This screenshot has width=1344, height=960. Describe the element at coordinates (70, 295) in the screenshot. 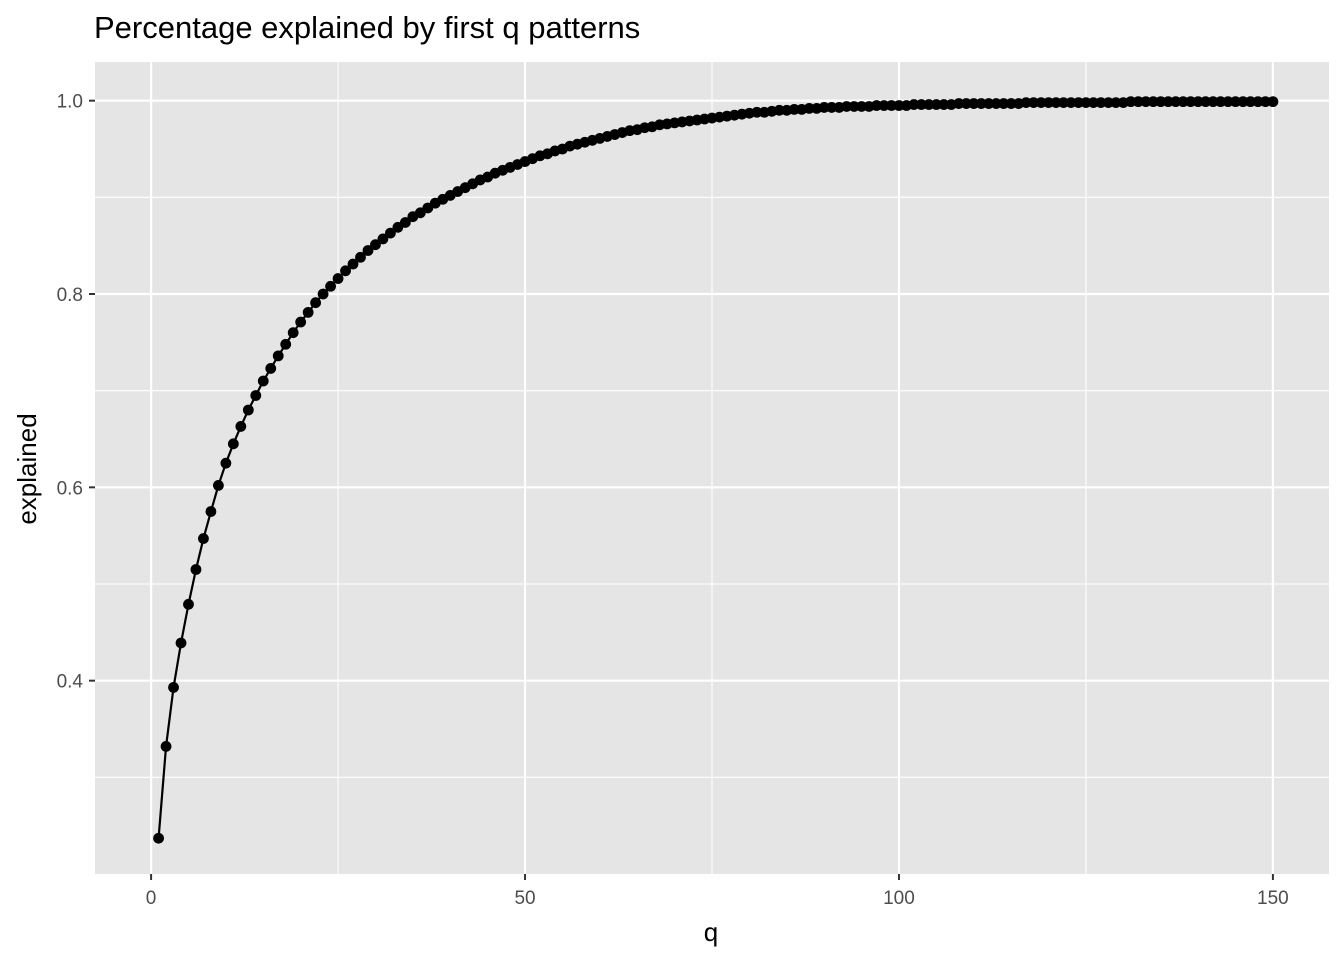

I see `y-tick-label: 0.8` at that location.